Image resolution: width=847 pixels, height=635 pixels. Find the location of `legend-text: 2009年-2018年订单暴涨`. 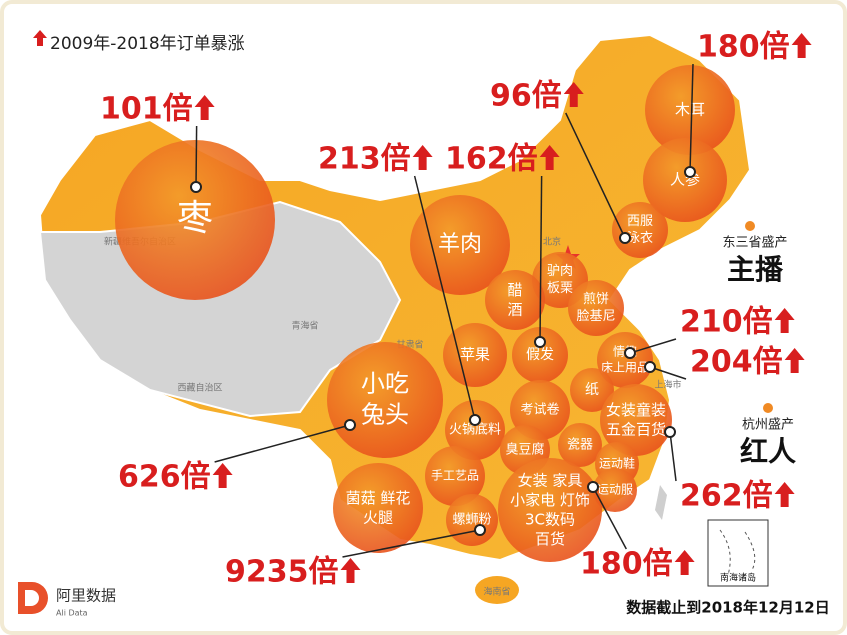

legend-text: 2009年-2018年订单暴涨 is located at coordinates (147, 44).